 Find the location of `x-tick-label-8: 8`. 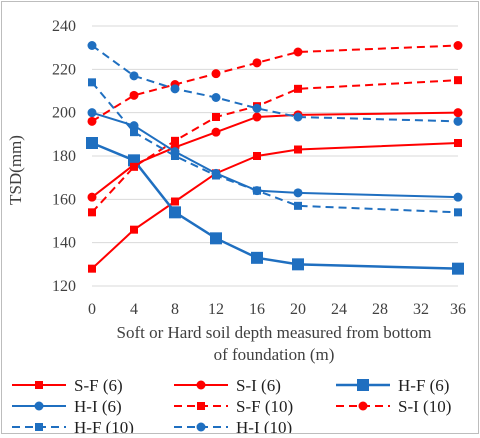

x-tick-label-8: 8 is located at coordinates (175, 309).